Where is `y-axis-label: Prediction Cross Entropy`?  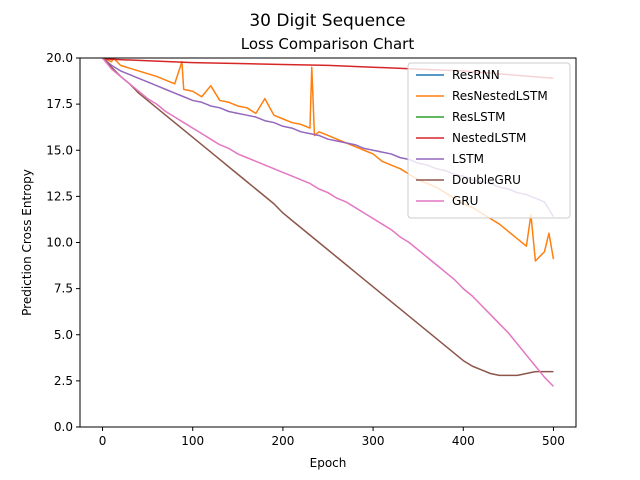 y-axis-label: Prediction Cross Entropy is located at coordinates (27, 242).